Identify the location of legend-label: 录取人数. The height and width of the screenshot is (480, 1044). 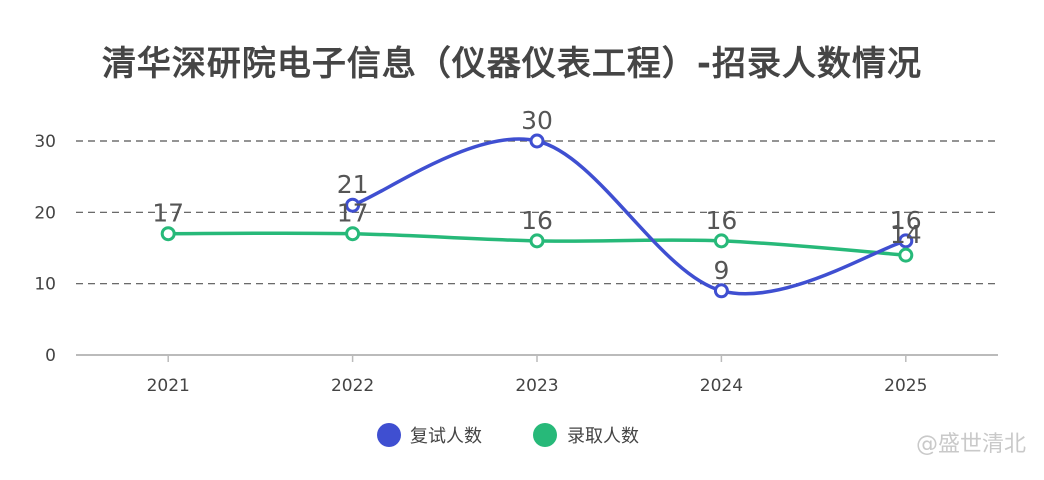
(603, 436).